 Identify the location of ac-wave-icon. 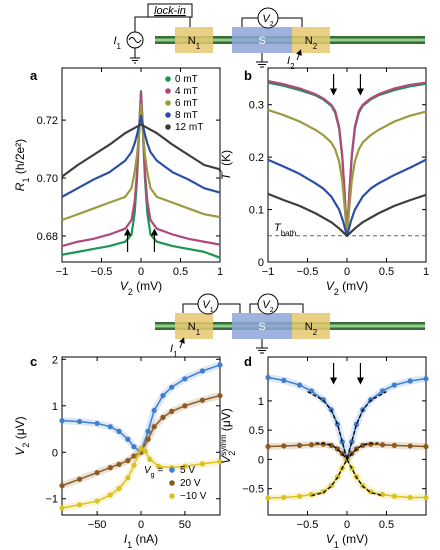
(135, 40).